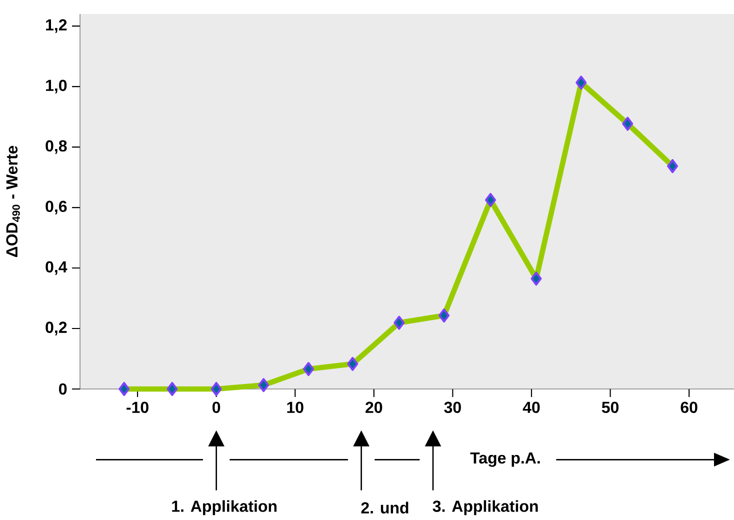 This screenshot has width=734, height=520. I want to click on text: 1. Applikation, so click(224, 508).